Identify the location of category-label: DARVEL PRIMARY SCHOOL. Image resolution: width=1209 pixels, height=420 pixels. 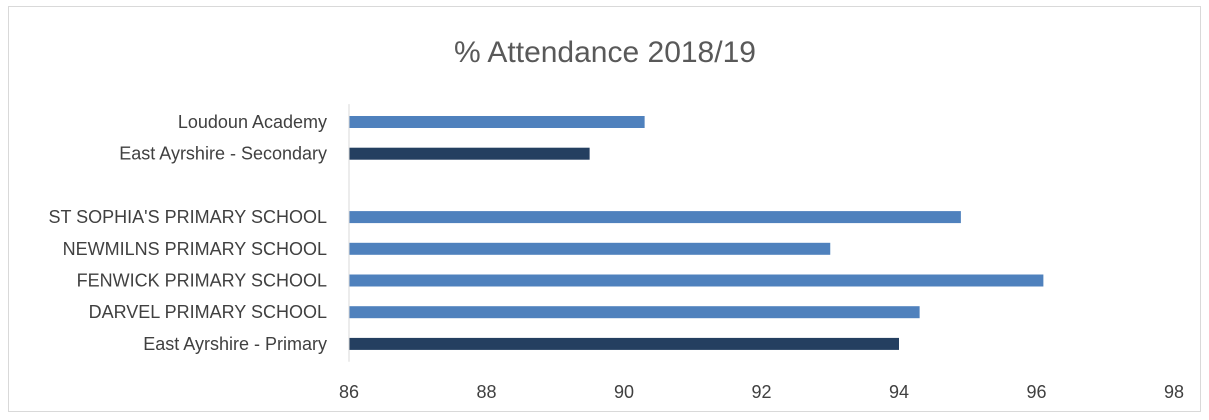
(208, 312).